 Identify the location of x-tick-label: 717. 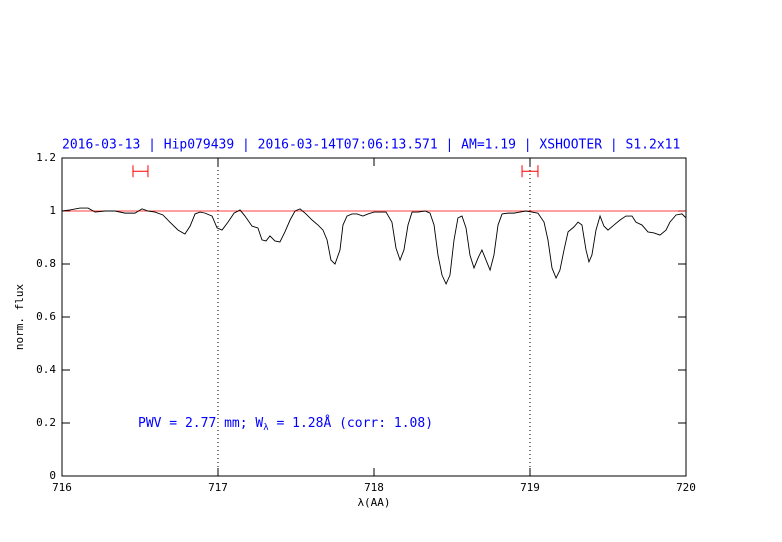
(218, 487).